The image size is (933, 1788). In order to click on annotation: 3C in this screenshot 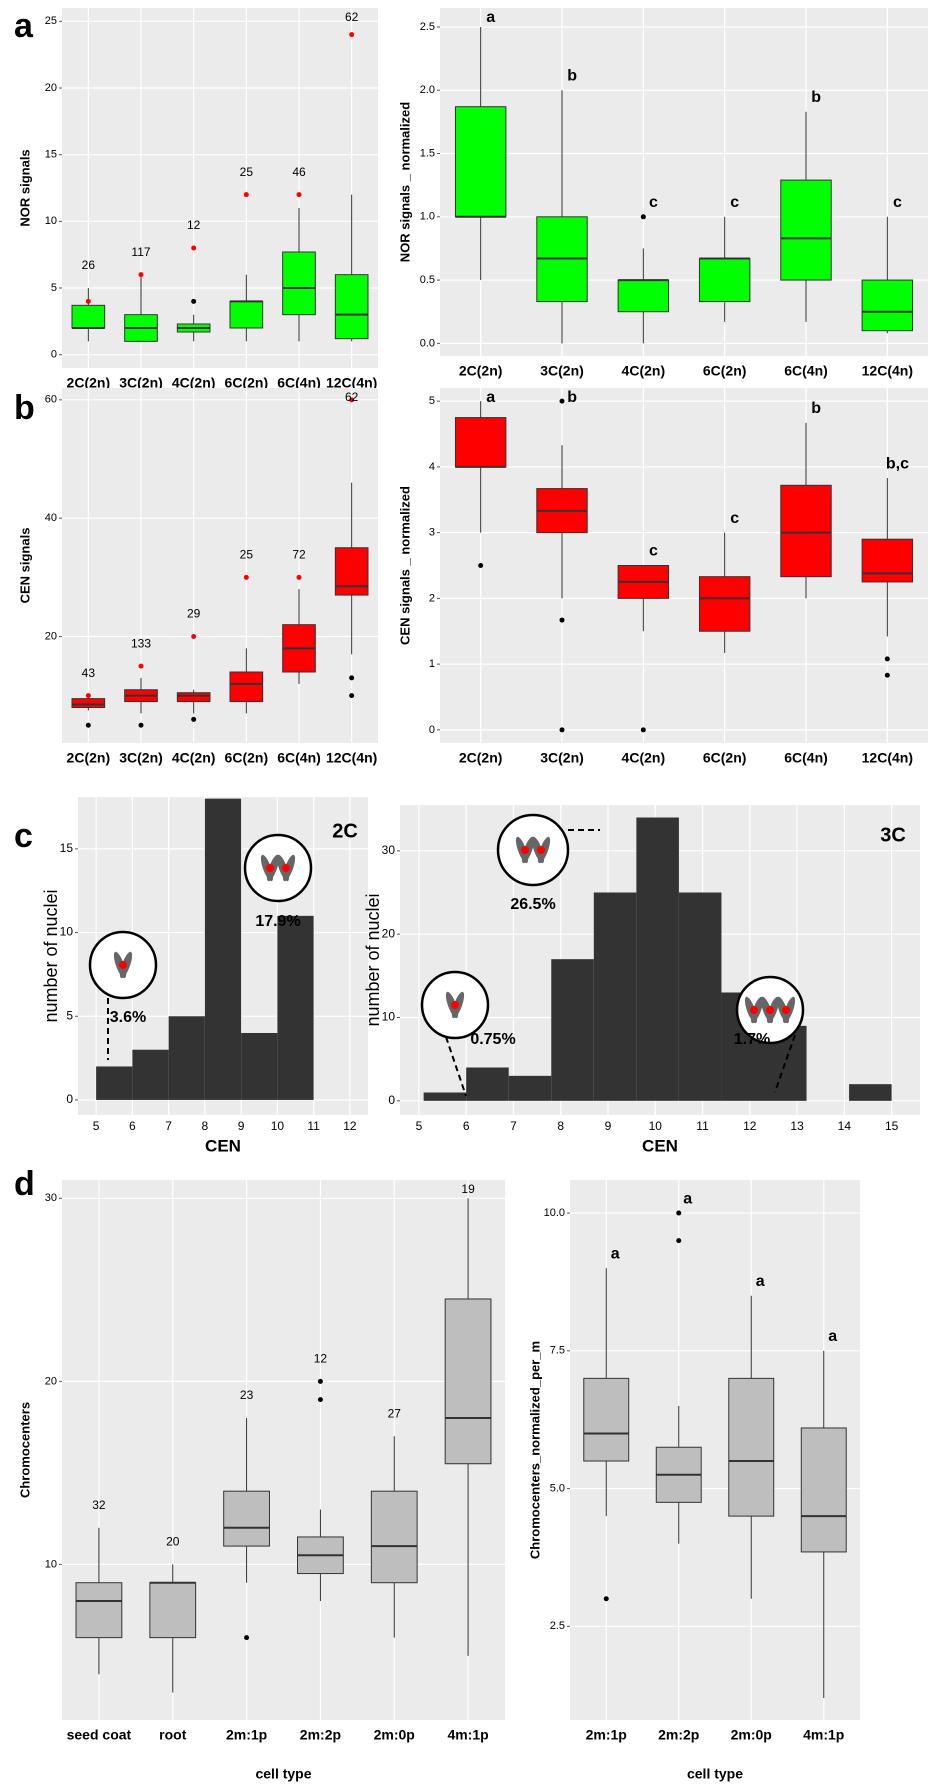, I will do `click(893, 835)`.